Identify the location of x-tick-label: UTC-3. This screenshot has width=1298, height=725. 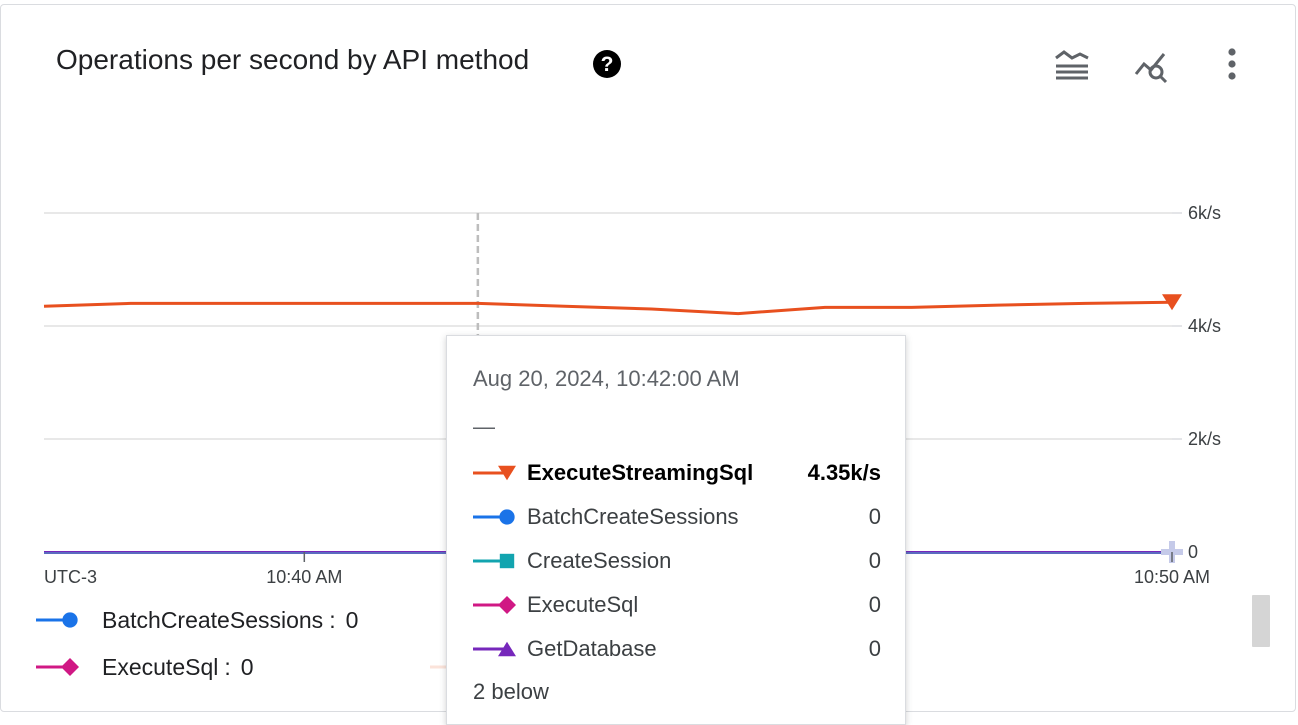
(70, 577).